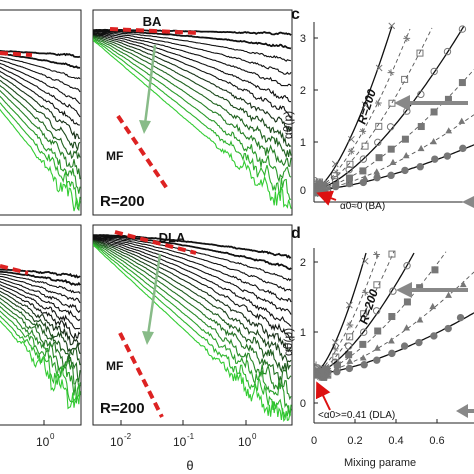  I want to click on d-gray-arrow-small, so click(465, 411).